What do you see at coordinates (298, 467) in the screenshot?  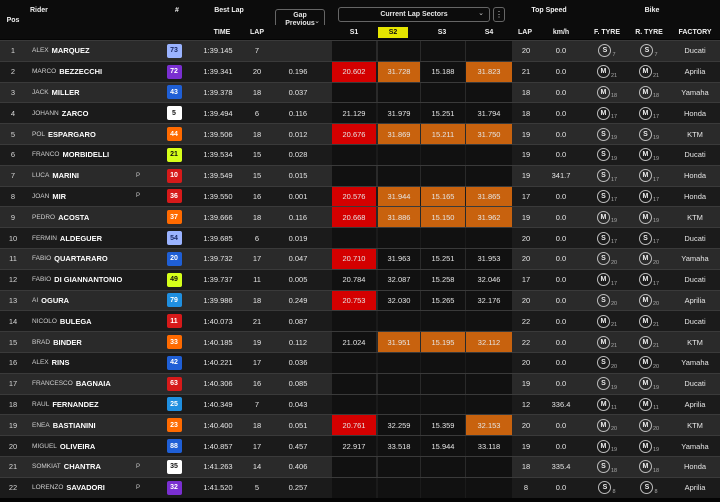 I see `gap-cell: 0.406` at bounding box center [298, 467].